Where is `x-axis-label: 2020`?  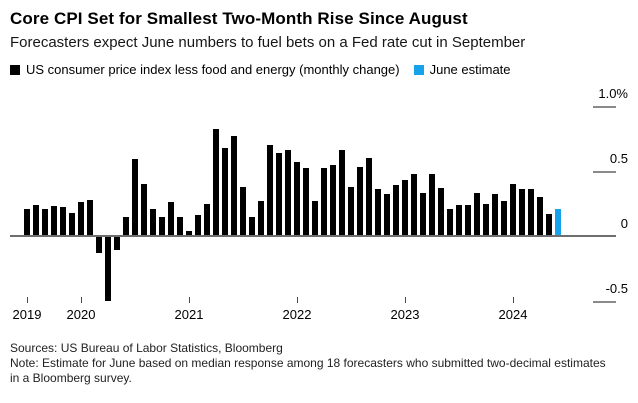
x-axis-label: 2020 is located at coordinates (81, 314).